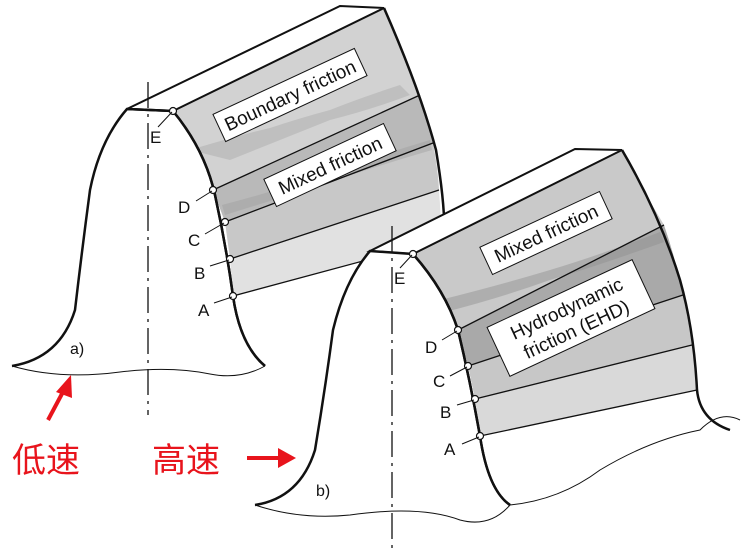  Describe the element at coordinates (199, 273) in the screenshot. I see `label-a-B: B` at that location.